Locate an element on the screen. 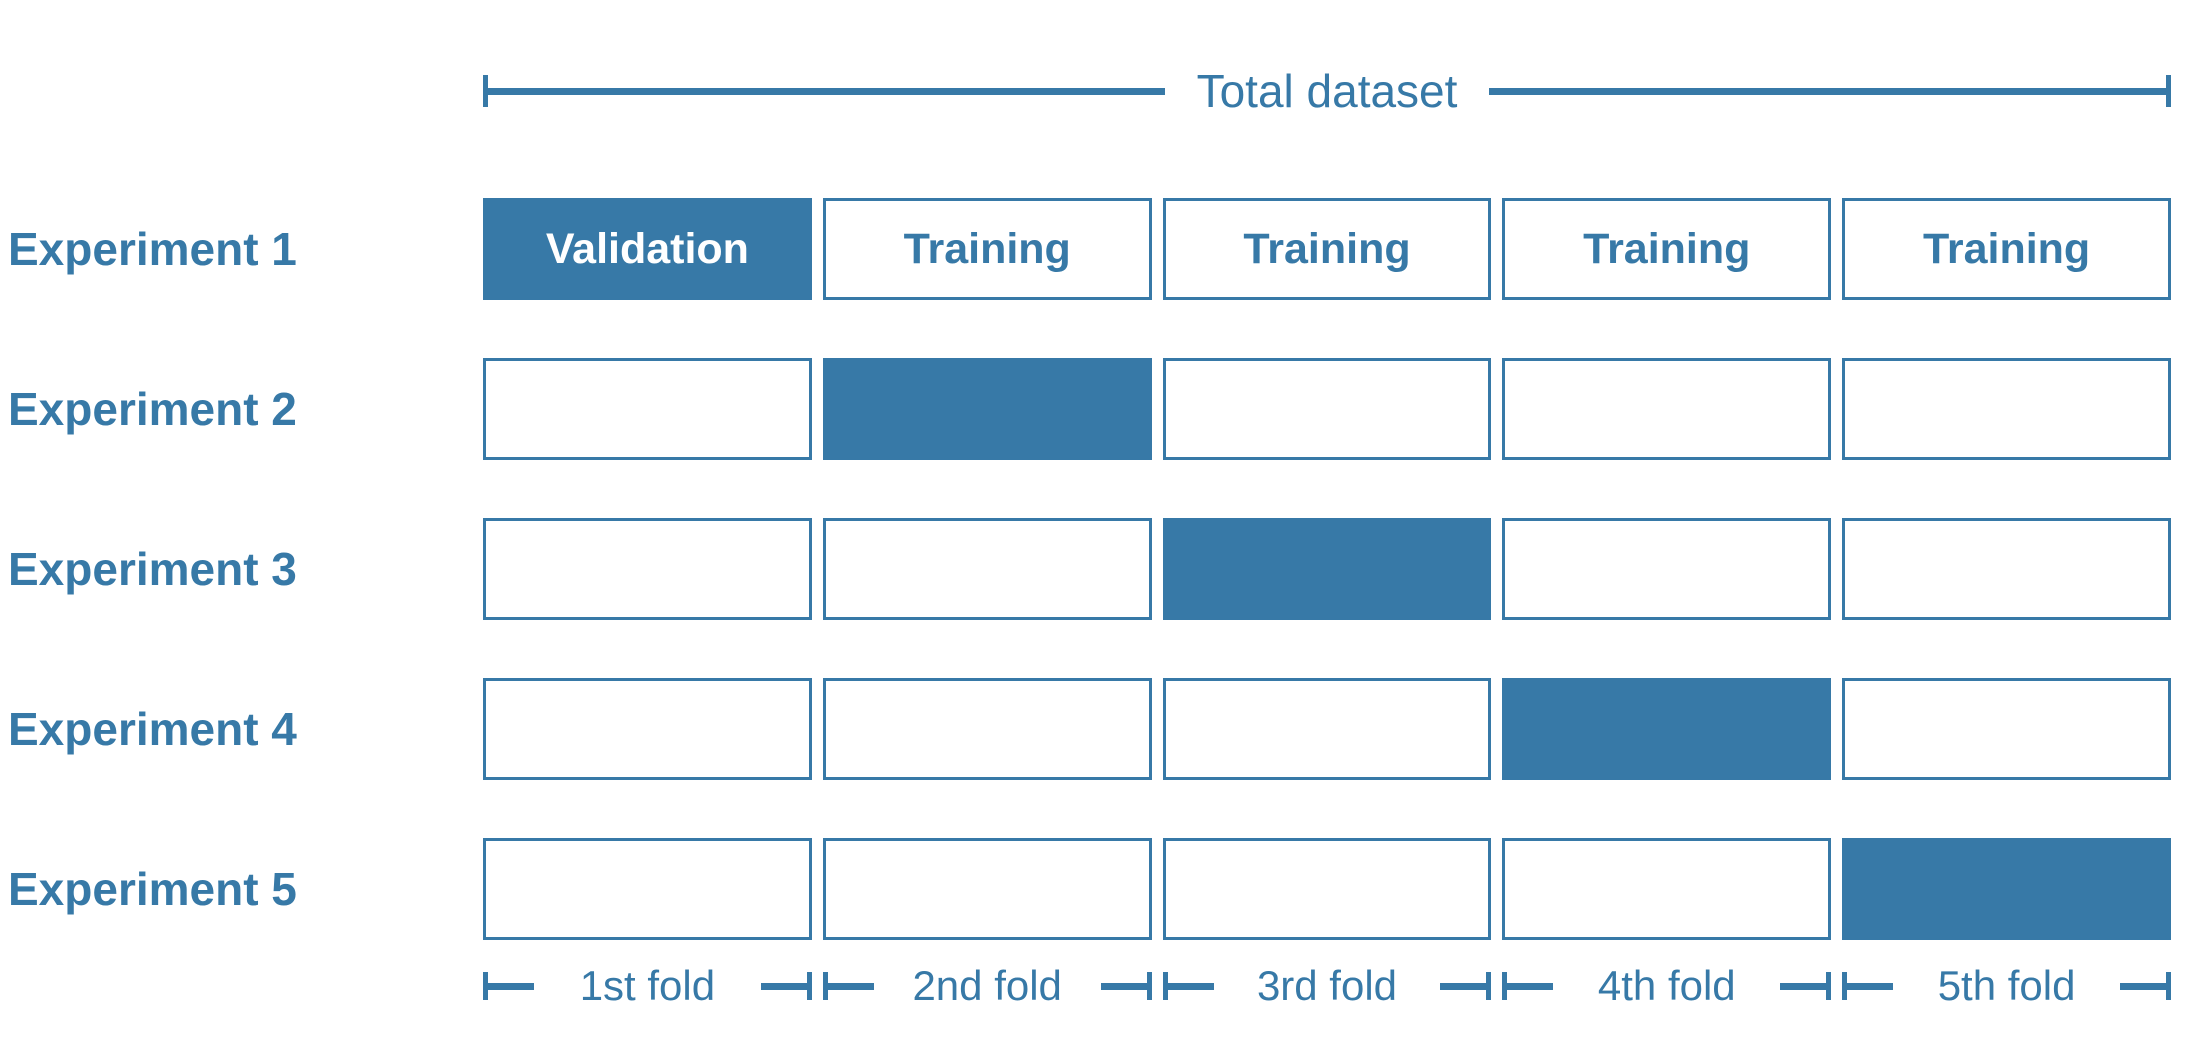 The image size is (2196, 1058). fold-label: 4th fold is located at coordinates (1666, 985).